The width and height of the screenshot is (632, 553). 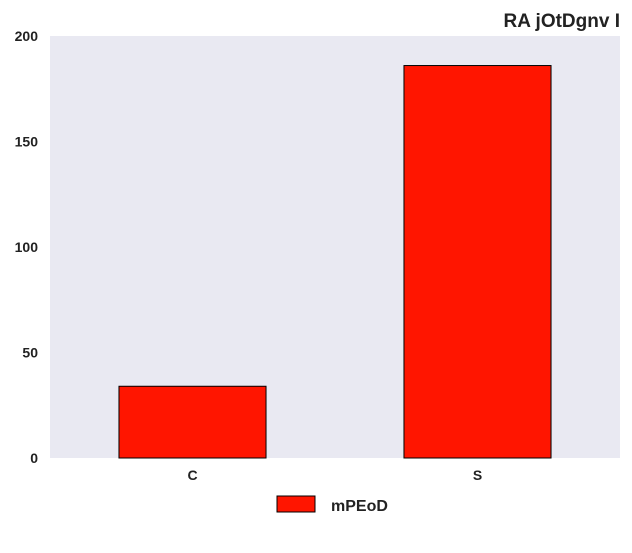 What do you see at coordinates (296, 504) in the screenshot?
I see `legend-swatch` at bounding box center [296, 504].